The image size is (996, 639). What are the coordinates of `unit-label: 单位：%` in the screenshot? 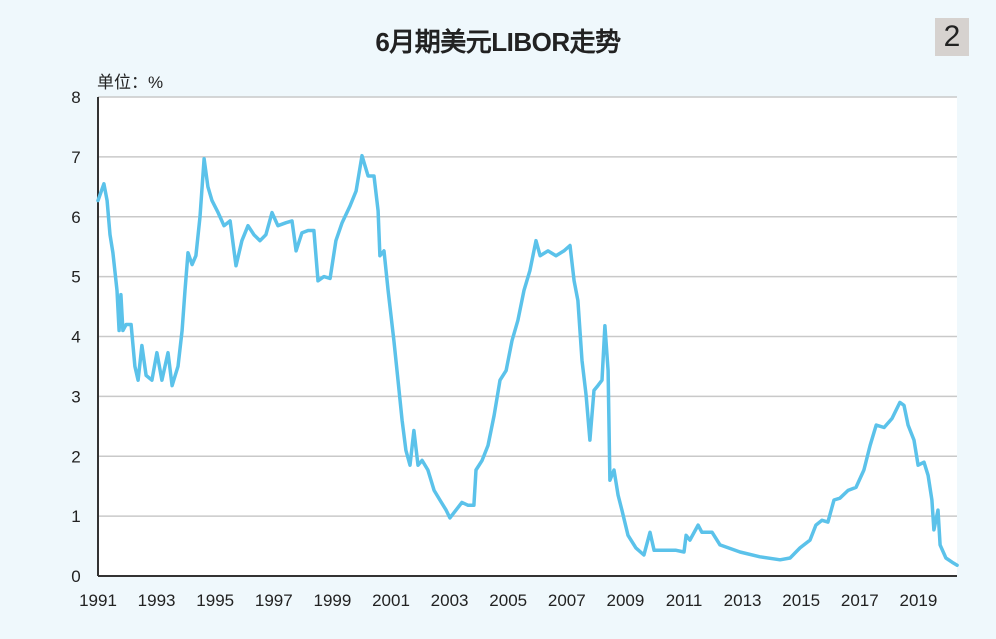 It's located at (130, 82).